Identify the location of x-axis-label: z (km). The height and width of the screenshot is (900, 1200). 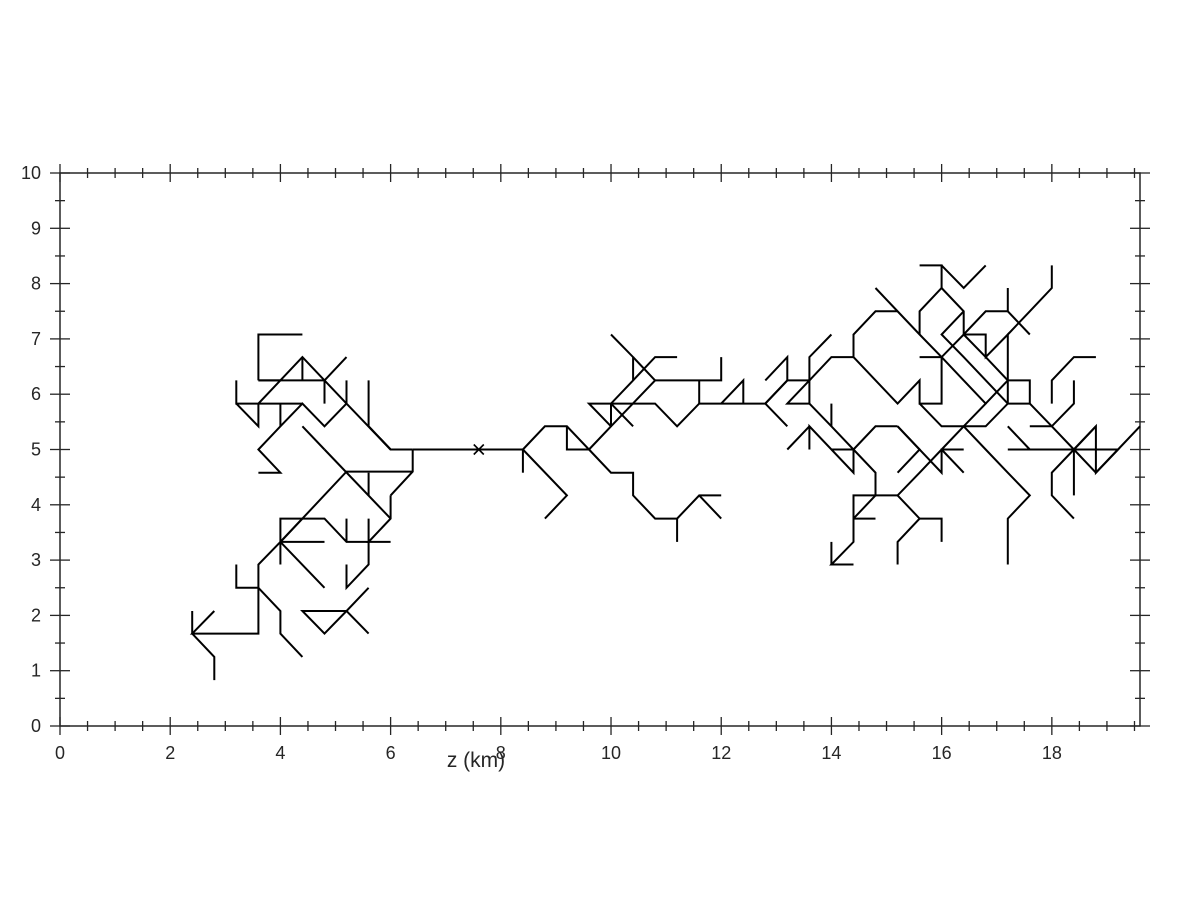
(476, 760).